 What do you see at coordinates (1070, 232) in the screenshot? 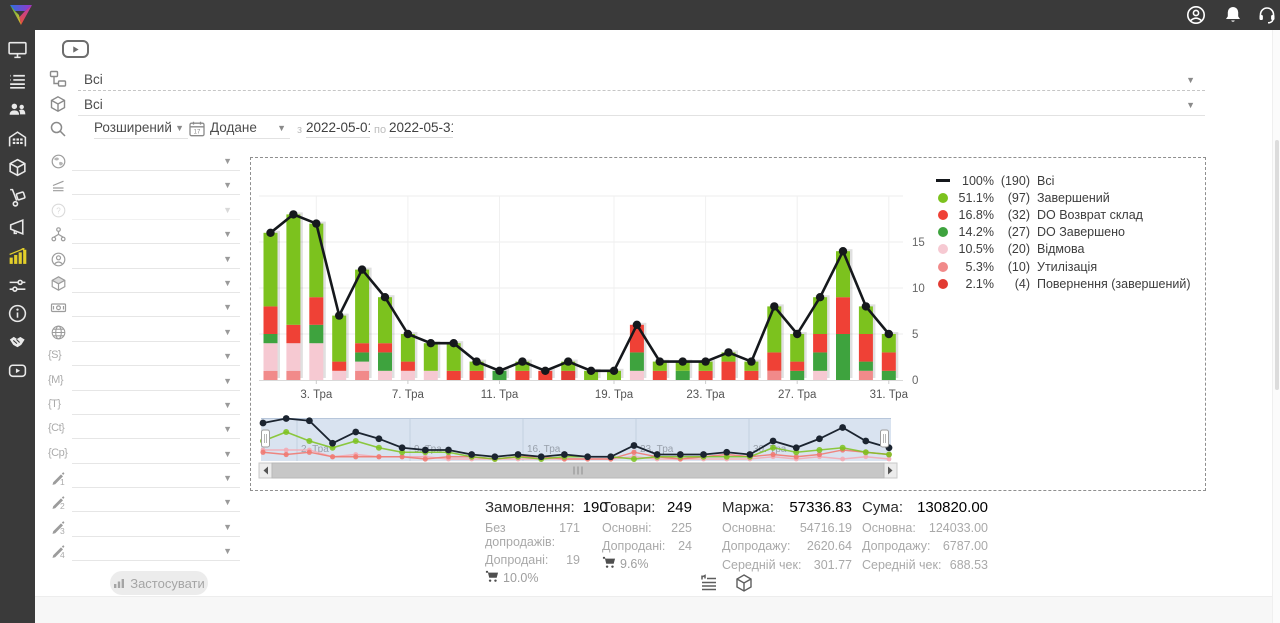
I see `legend-item: 14.2% (27) DO Завершено` at bounding box center [1070, 232].